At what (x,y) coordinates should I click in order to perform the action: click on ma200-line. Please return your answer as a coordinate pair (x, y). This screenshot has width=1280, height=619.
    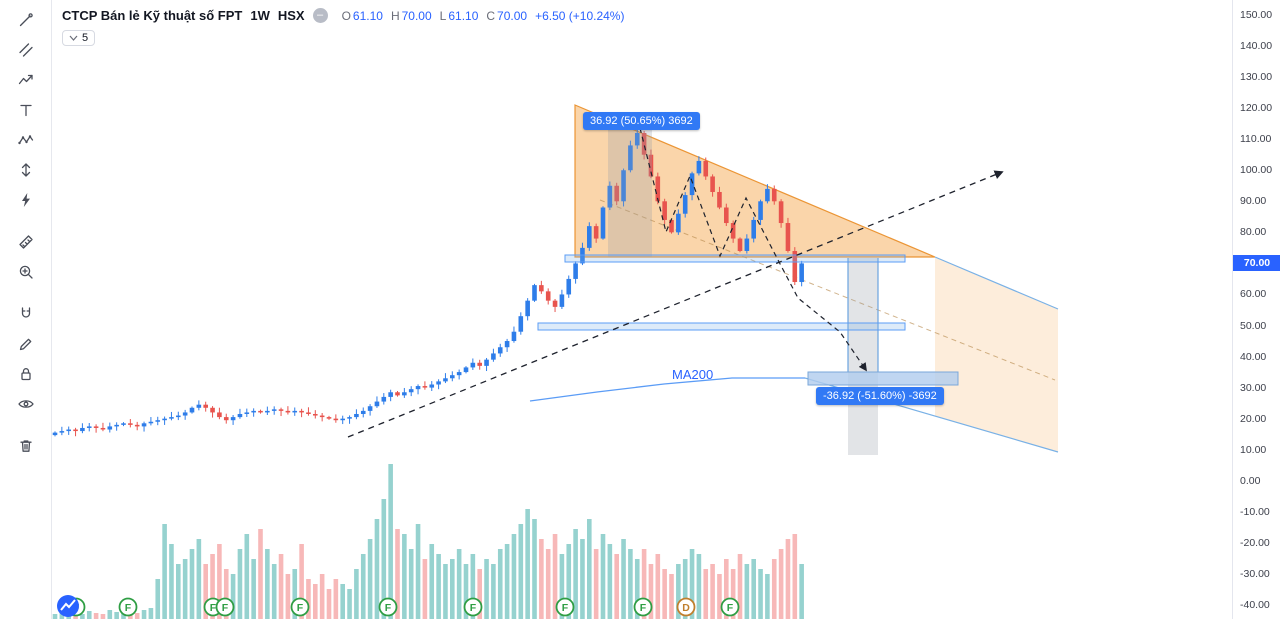
    Looking at the image, I should click on (667, 389).